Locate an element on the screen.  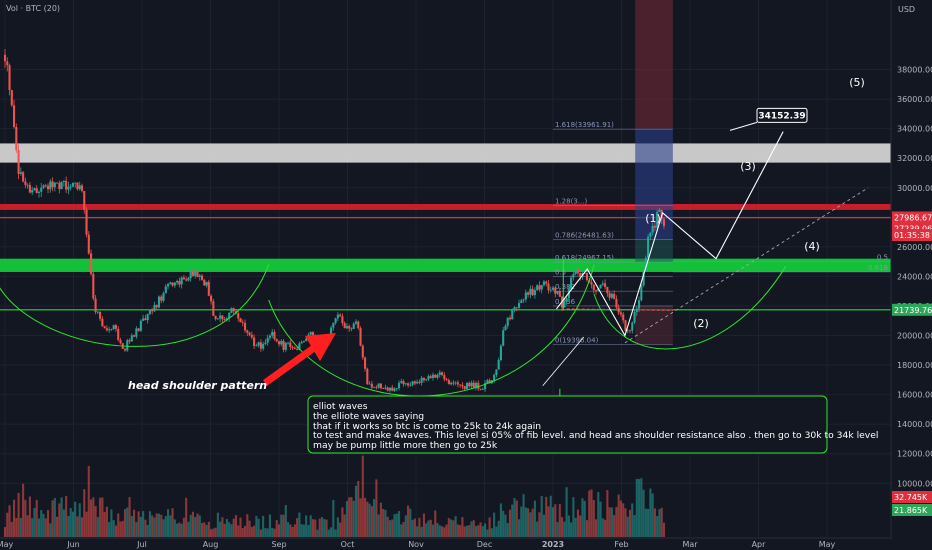
indicator-label: Vol · BTC (20) is located at coordinates (33, 8).